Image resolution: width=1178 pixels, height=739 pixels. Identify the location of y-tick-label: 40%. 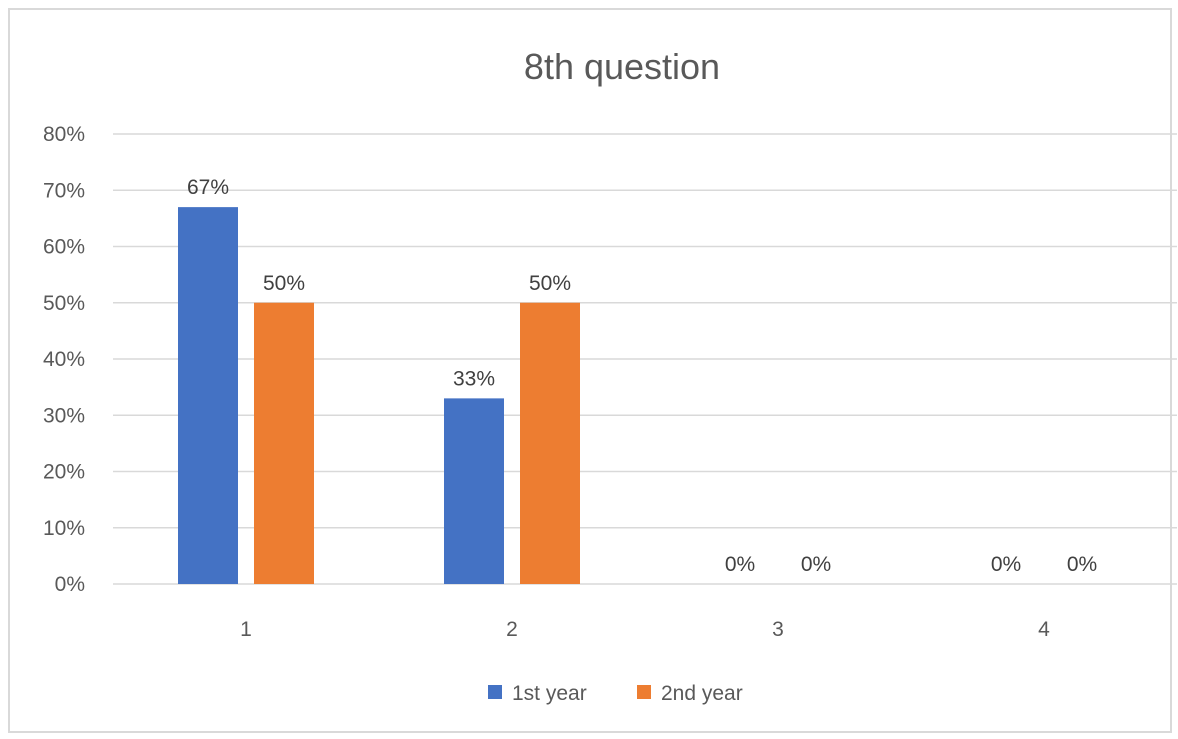
(64, 359).